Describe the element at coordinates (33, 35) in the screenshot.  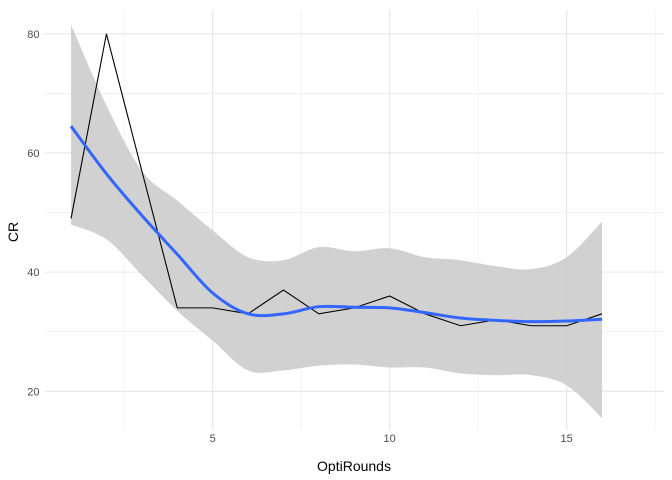
I see `y-tick-label: 80` at that location.